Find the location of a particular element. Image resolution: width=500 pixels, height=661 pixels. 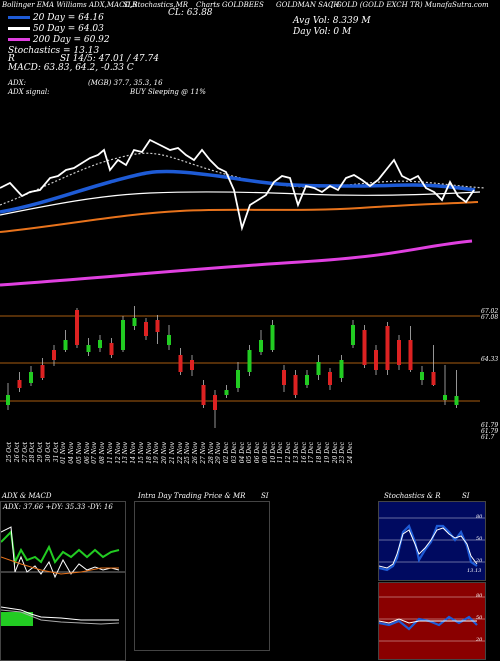

adx-macd-title: ADX & MACD is located at coordinates (27, 496).